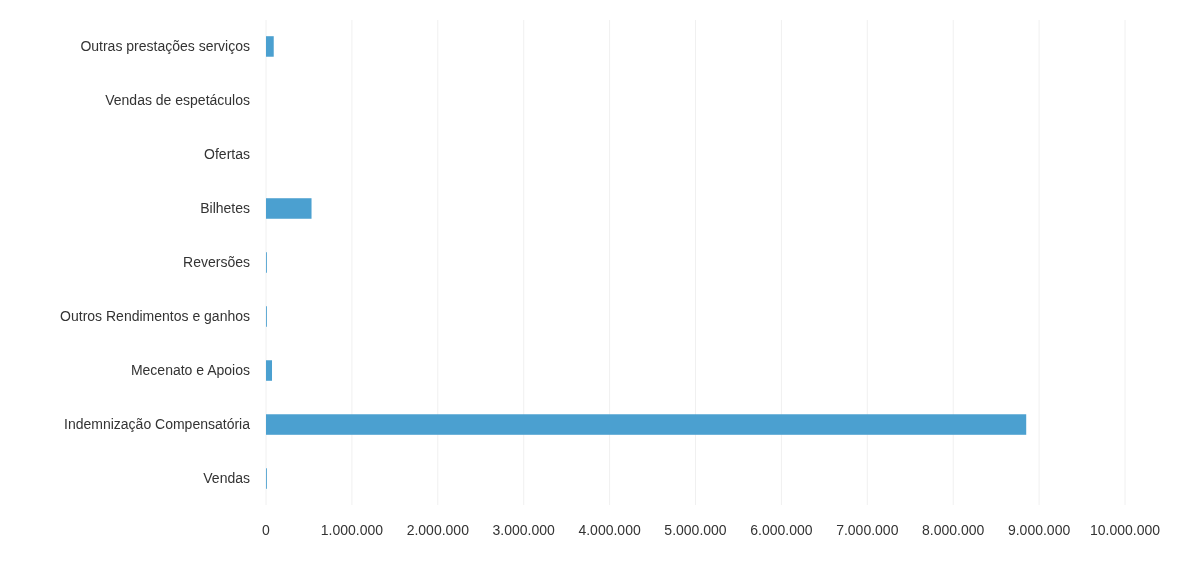 Image resolution: width=1185 pixels, height=565 pixels. Describe the element at coordinates (1039, 530) in the screenshot. I see `x-tick-label: 9.000.000` at that location.